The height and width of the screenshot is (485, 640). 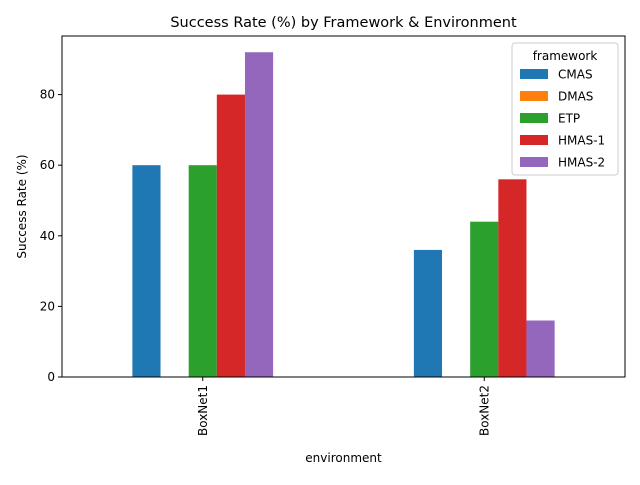 I want to click on y-tick-label: 0, so click(x=51, y=377).